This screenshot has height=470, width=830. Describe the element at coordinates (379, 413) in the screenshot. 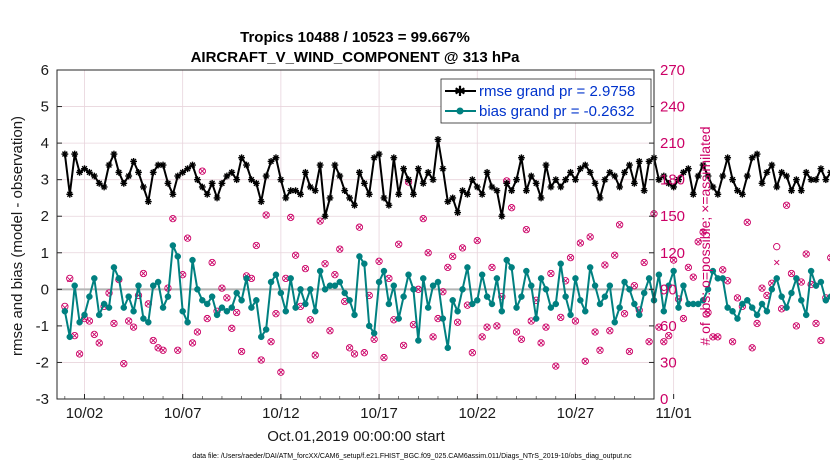

I see `x-tick-label: 10/17` at that location.